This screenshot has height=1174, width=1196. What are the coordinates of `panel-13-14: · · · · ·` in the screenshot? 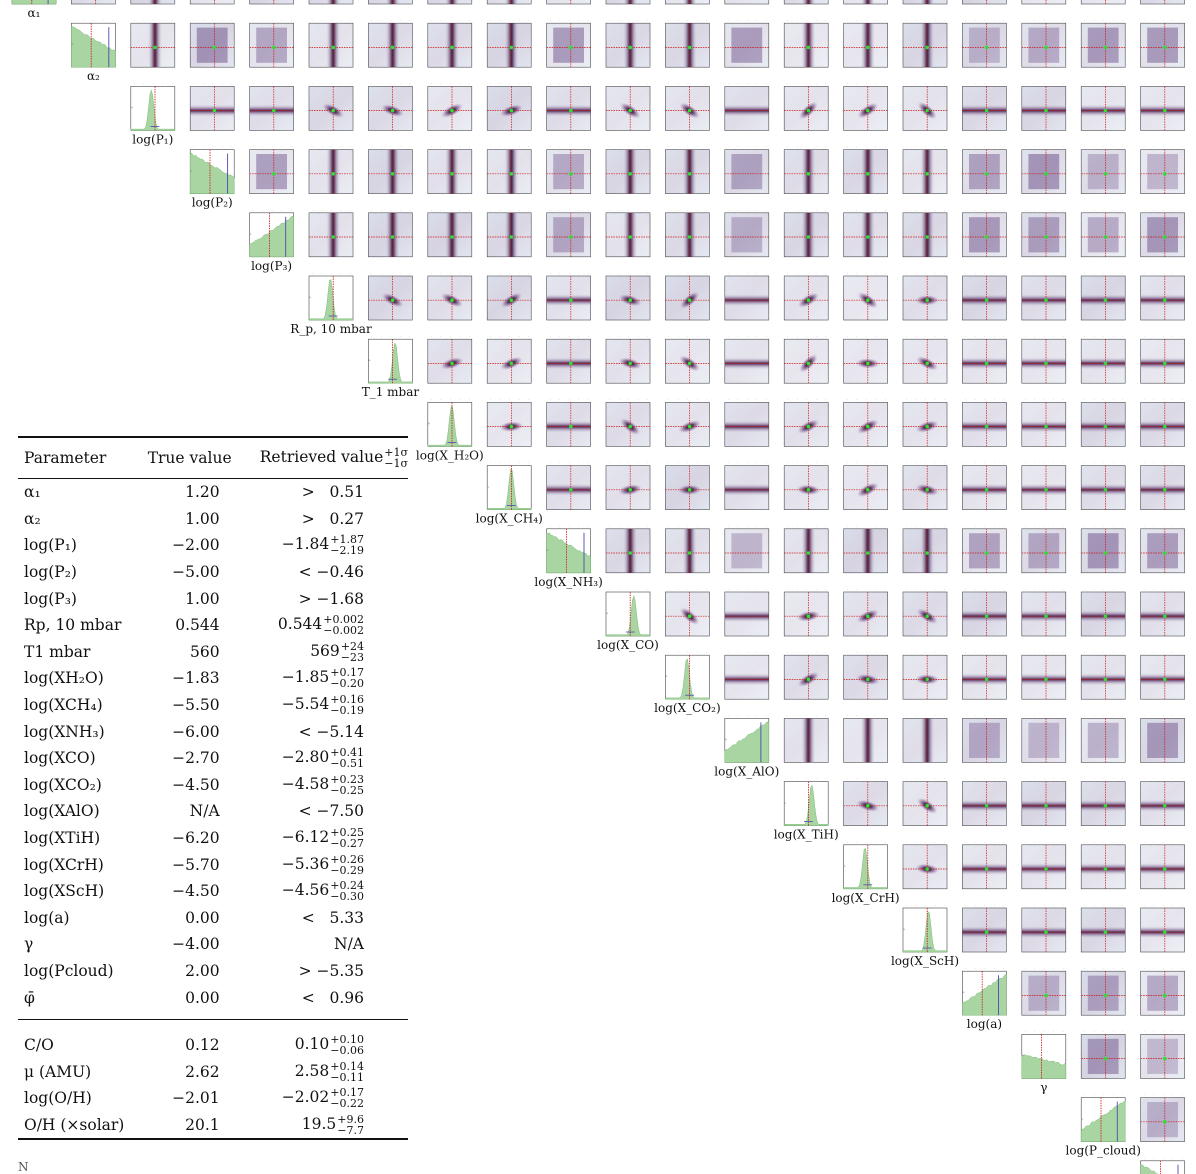 It's located at (865, 801).